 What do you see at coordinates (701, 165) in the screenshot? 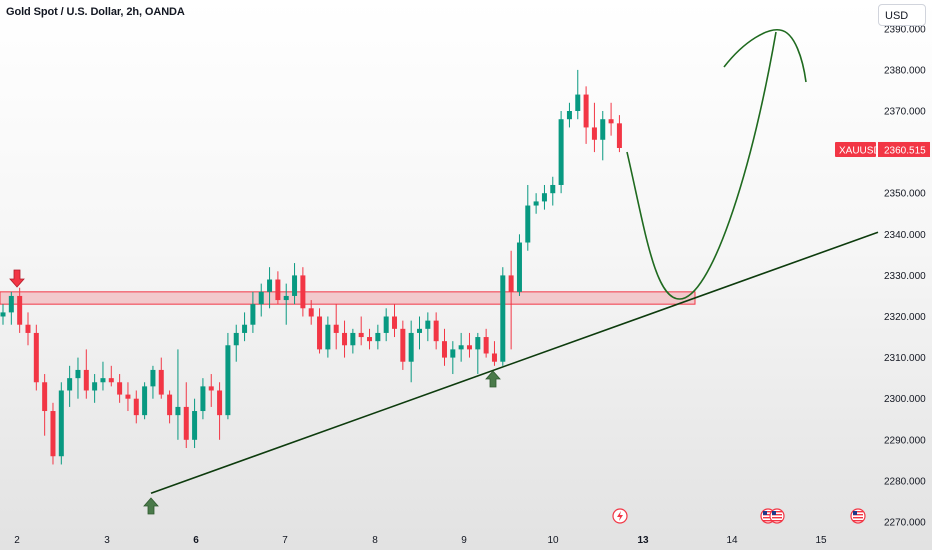
I see `projection-curve` at bounding box center [701, 165].